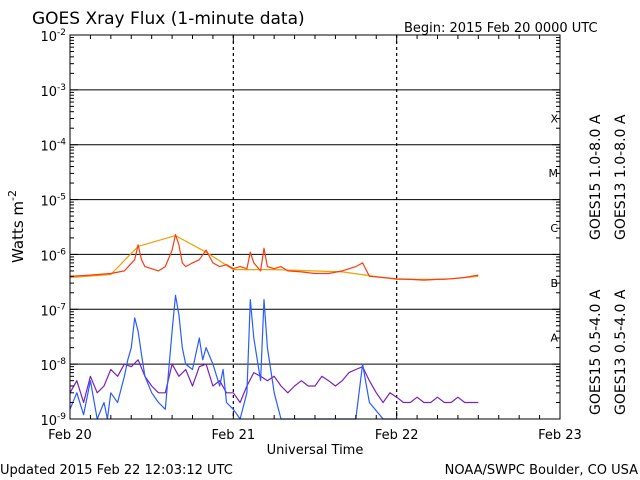  I want to click on flare-class-label: X, so click(554, 118).